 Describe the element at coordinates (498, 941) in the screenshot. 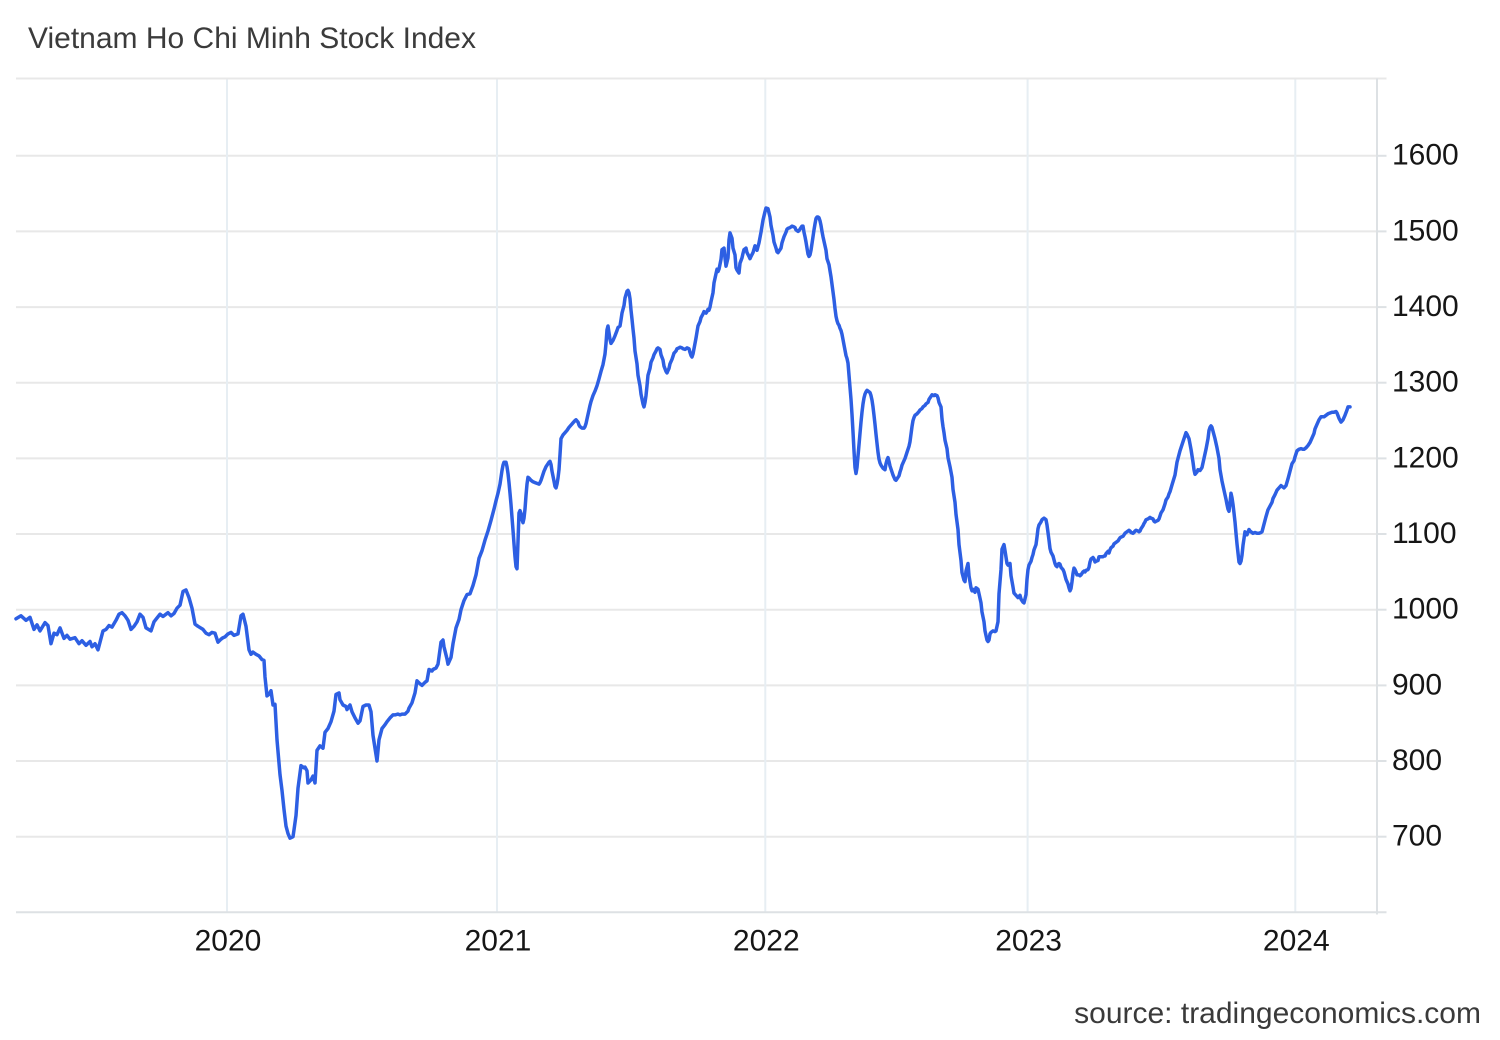

I see `svg-text: 2021` at that location.